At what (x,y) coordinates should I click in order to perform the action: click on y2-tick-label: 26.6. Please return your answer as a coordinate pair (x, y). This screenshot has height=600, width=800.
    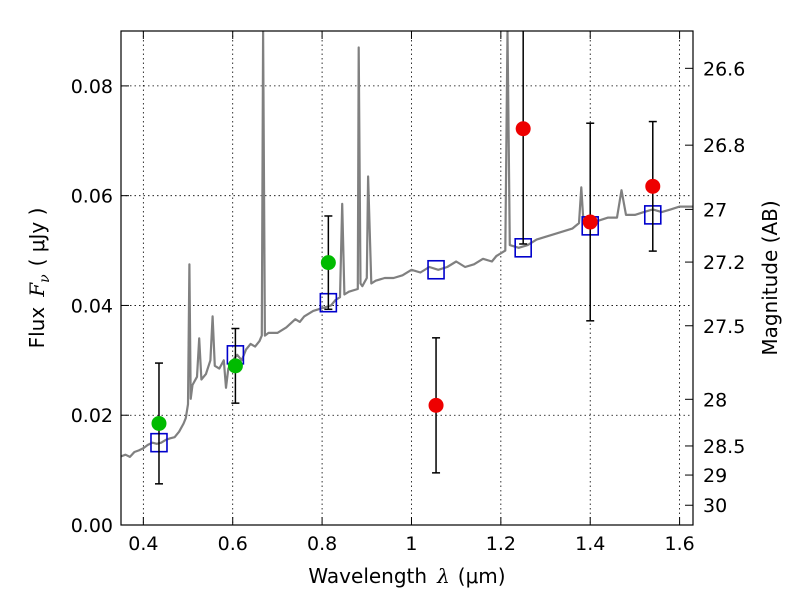
    Looking at the image, I should click on (724, 69).